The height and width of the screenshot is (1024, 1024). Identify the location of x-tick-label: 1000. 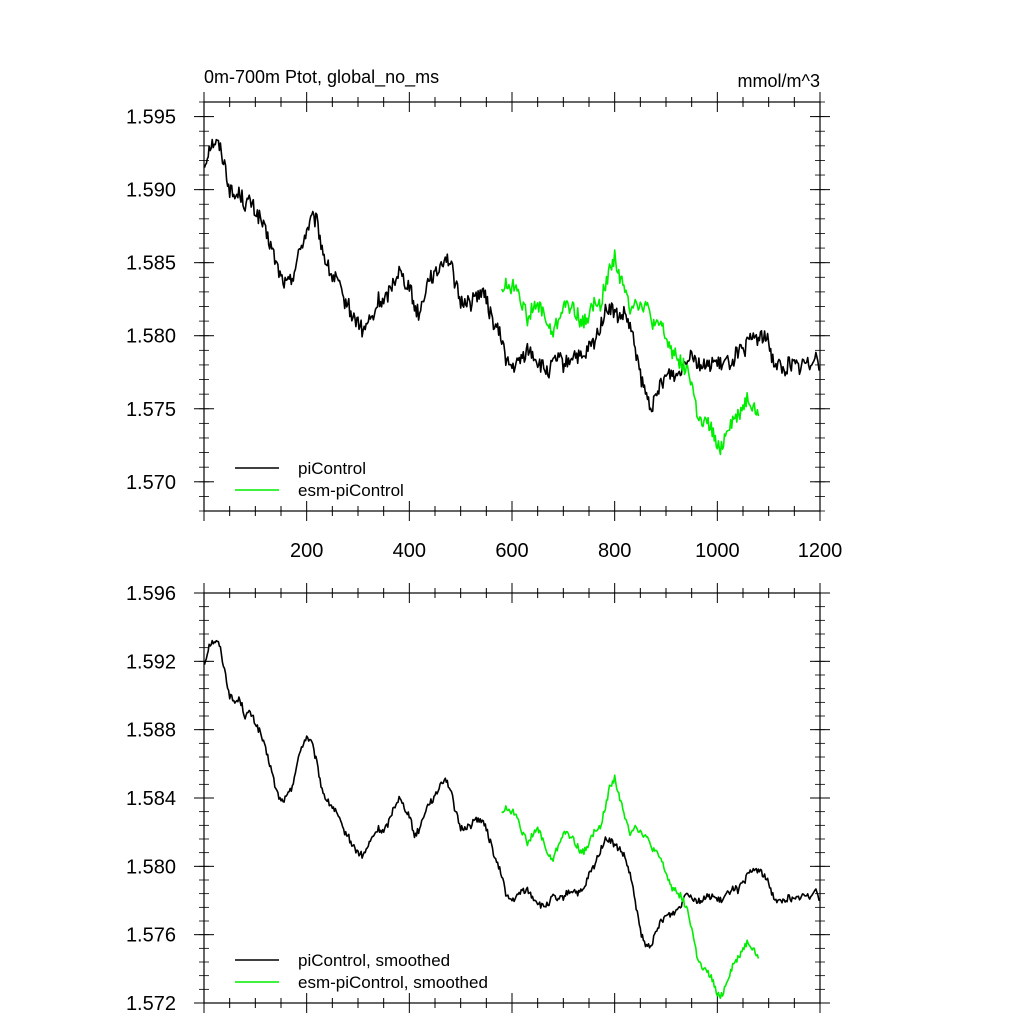
(717, 551).